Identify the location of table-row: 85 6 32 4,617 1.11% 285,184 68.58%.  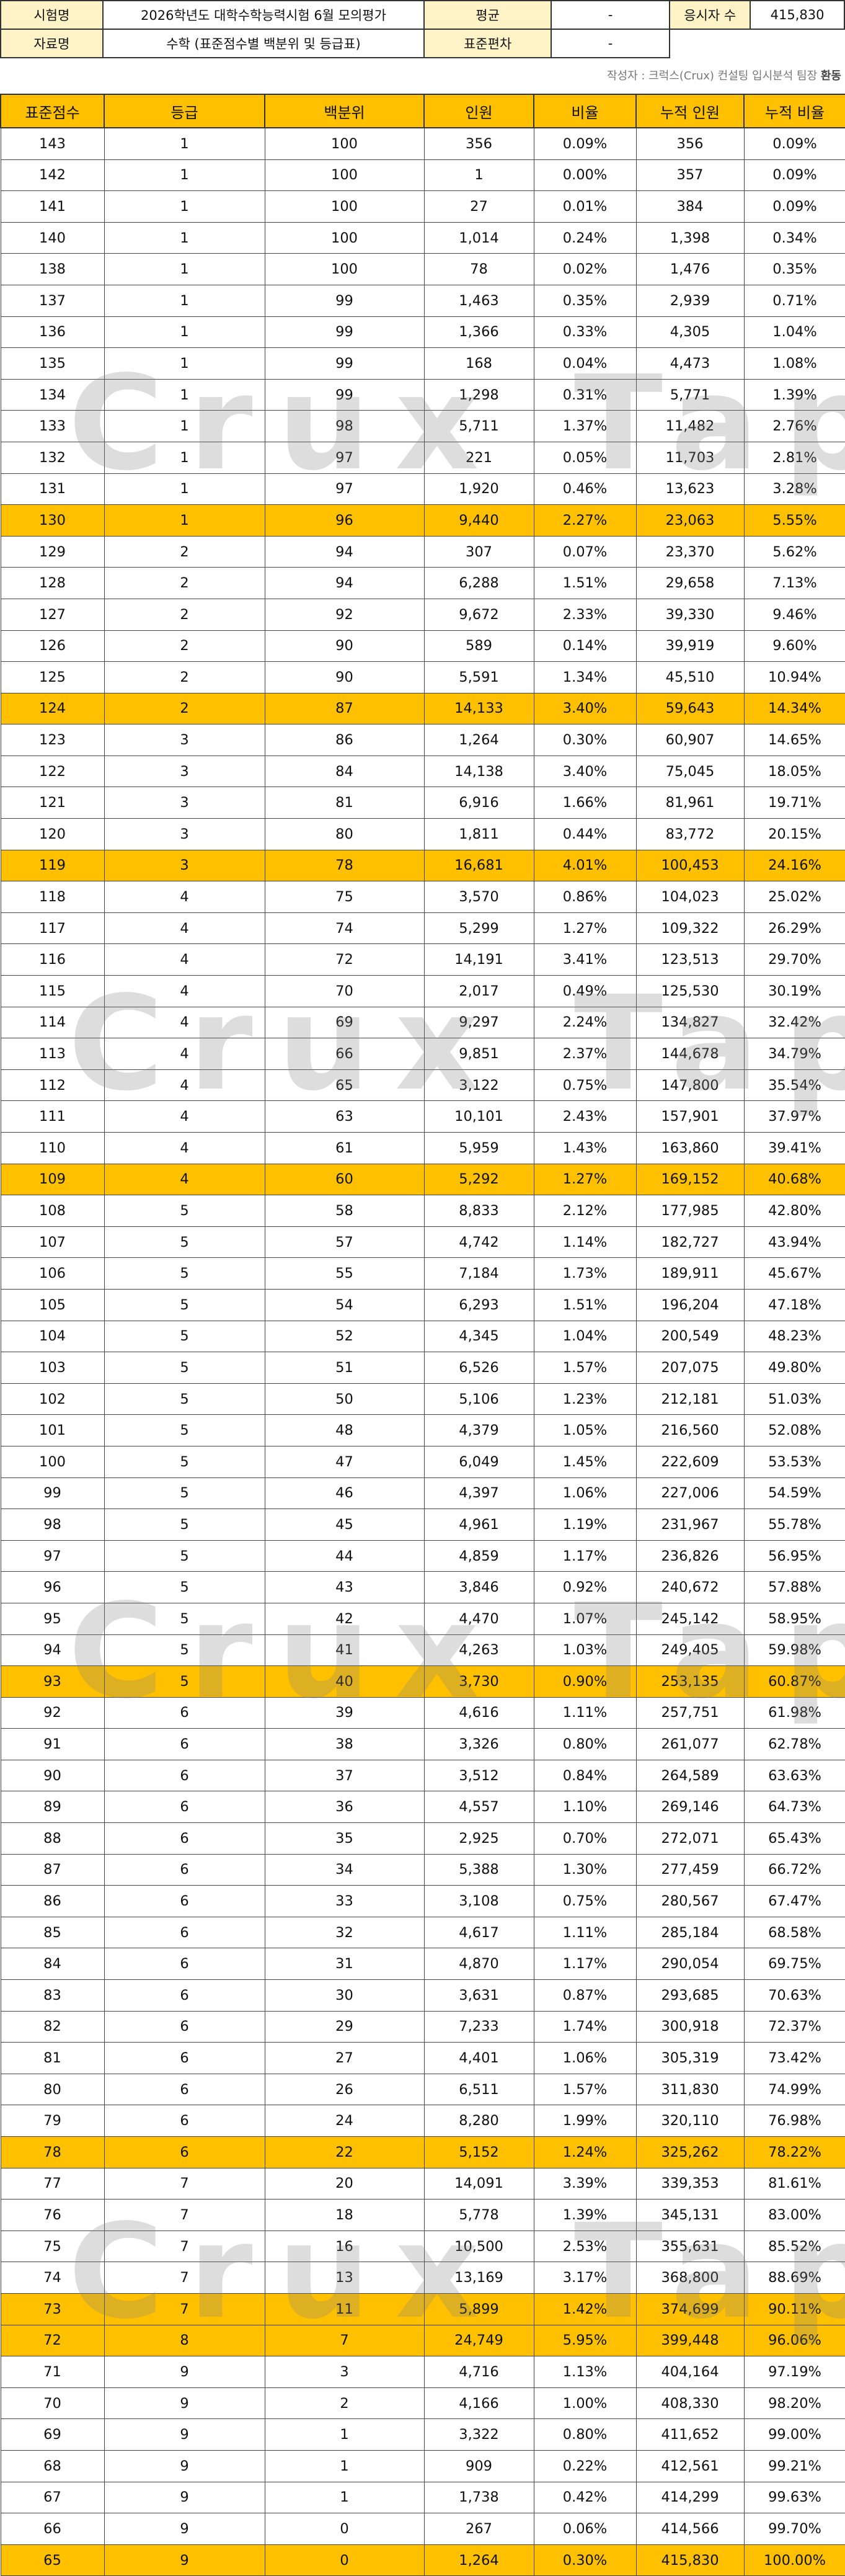
(422, 1933).